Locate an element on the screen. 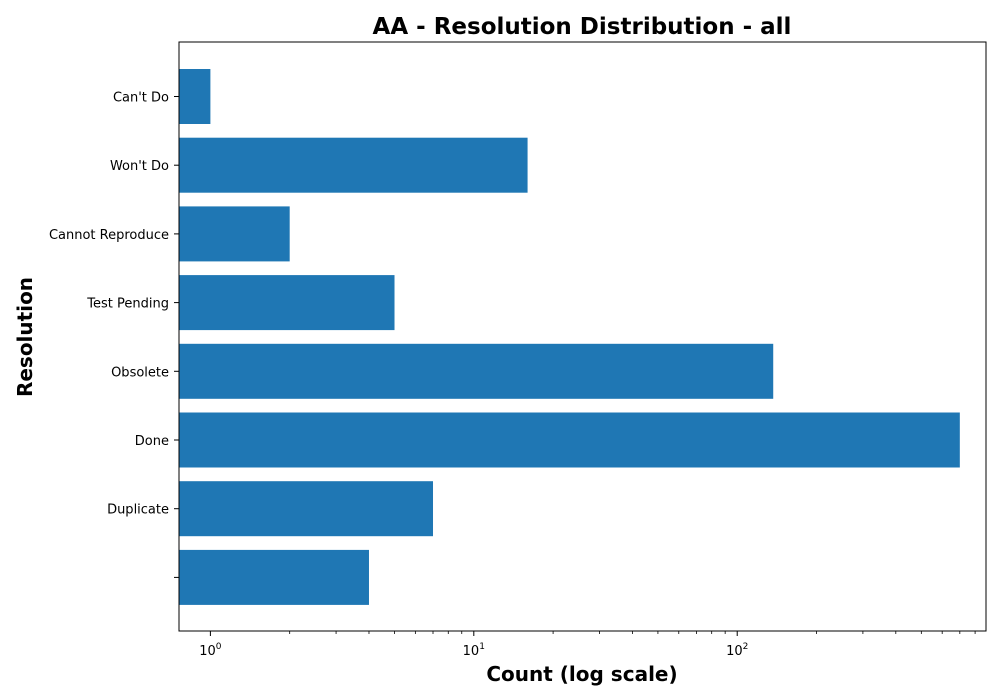  y-axis-label: Resolution is located at coordinates (25, 337).